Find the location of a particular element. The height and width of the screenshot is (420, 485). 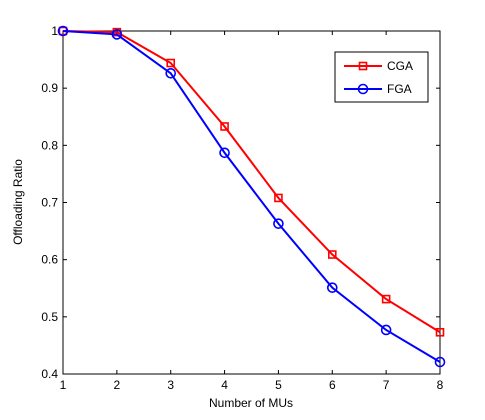

y-tick-label: 0.8 is located at coordinates (49, 145).